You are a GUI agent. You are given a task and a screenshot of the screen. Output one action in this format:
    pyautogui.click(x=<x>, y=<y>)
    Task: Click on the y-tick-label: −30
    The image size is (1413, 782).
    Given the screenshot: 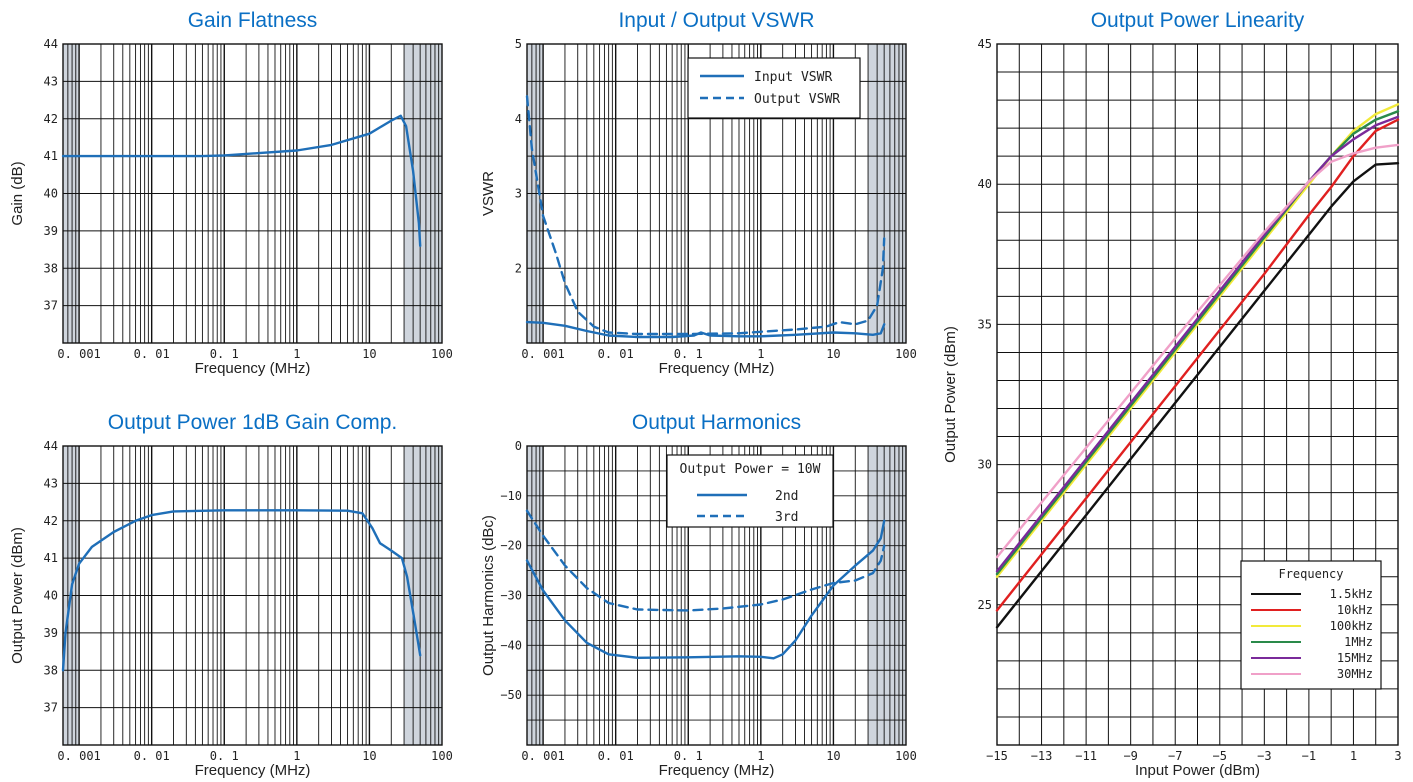 What is the action you would take?
    pyautogui.click(x=511, y=596)
    